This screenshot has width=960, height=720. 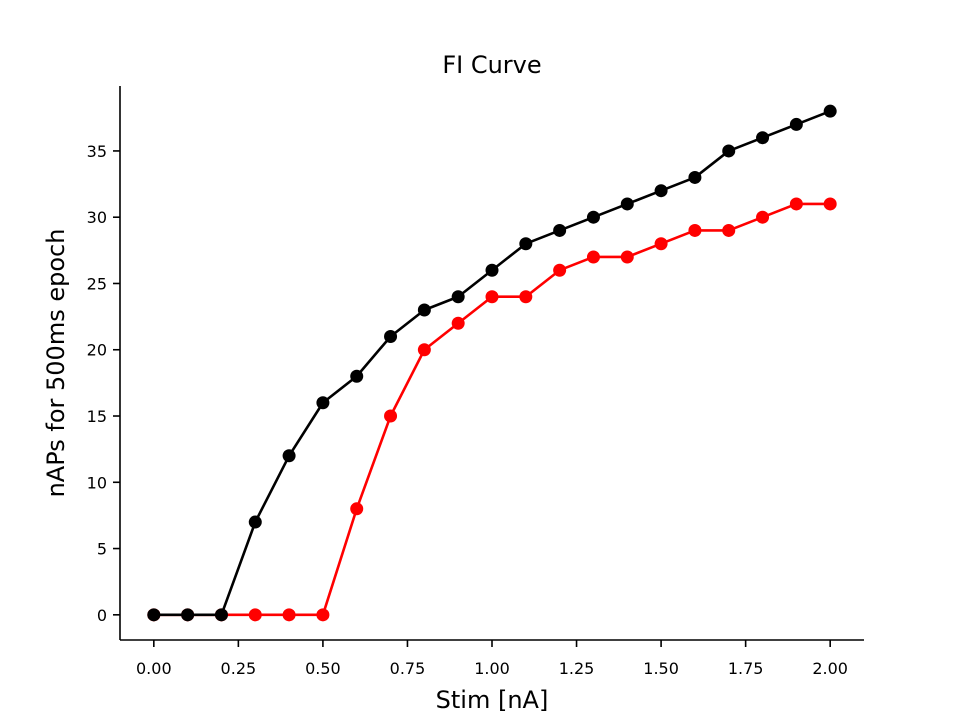 What do you see at coordinates (97, 416) in the screenshot?
I see `y-tick-label: 15` at bounding box center [97, 416].